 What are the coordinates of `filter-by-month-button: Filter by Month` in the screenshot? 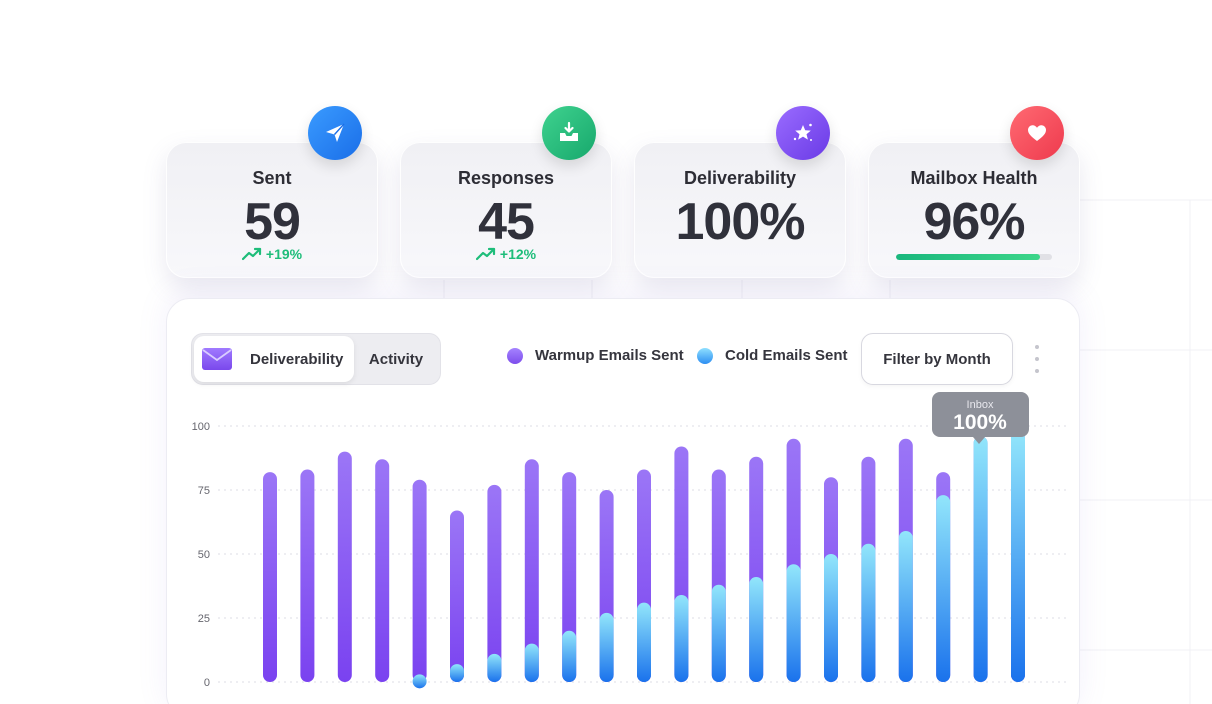 It's located at (937, 359).